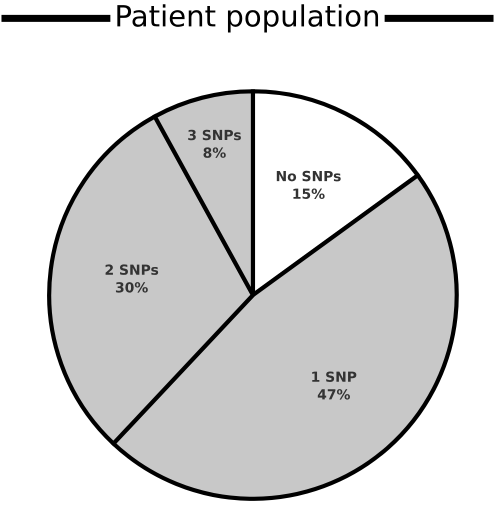  What do you see at coordinates (214, 135) in the screenshot?
I see `slice-label: 3 SNPs` at bounding box center [214, 135].